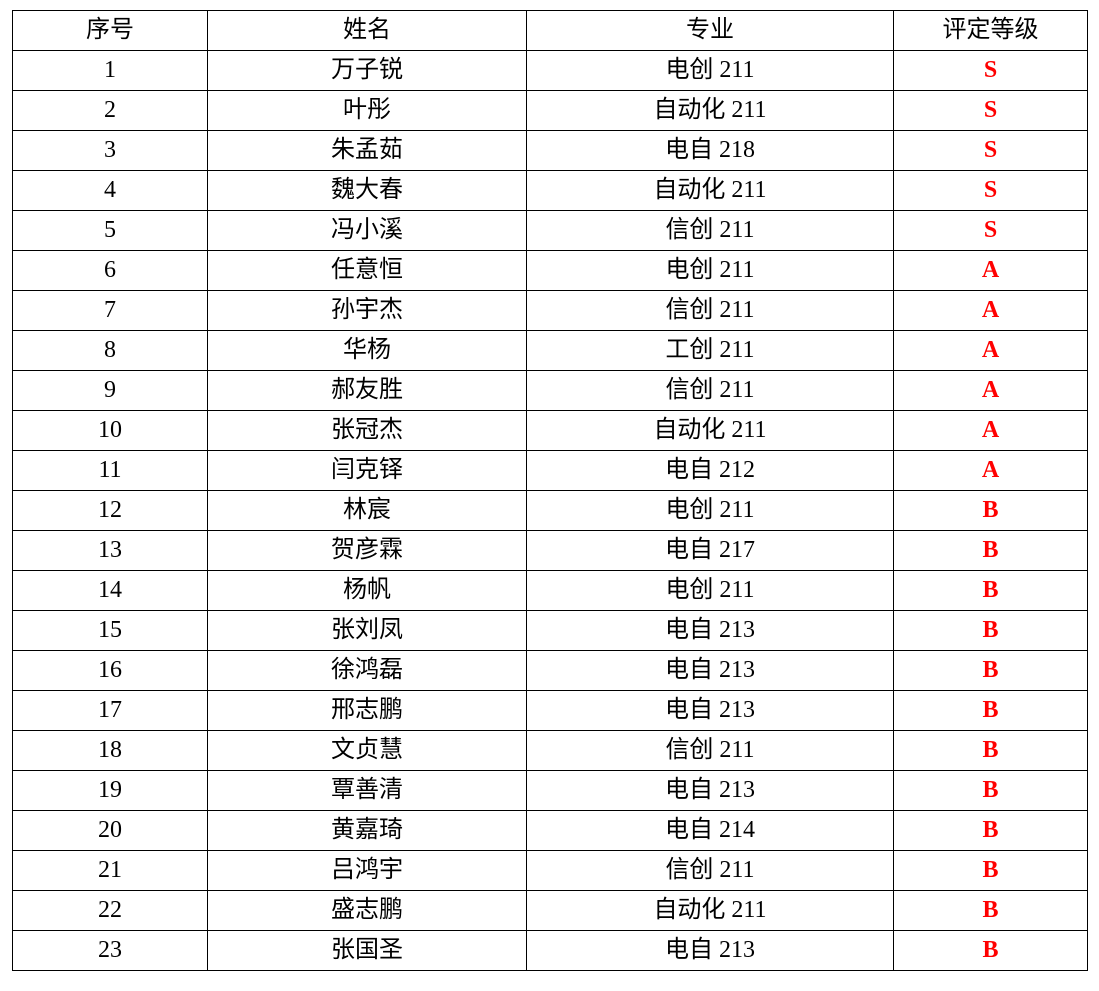  Describe the element at coordinates (367, 70) in the screenshot. I see `name-cell: 万子锐` at that location.